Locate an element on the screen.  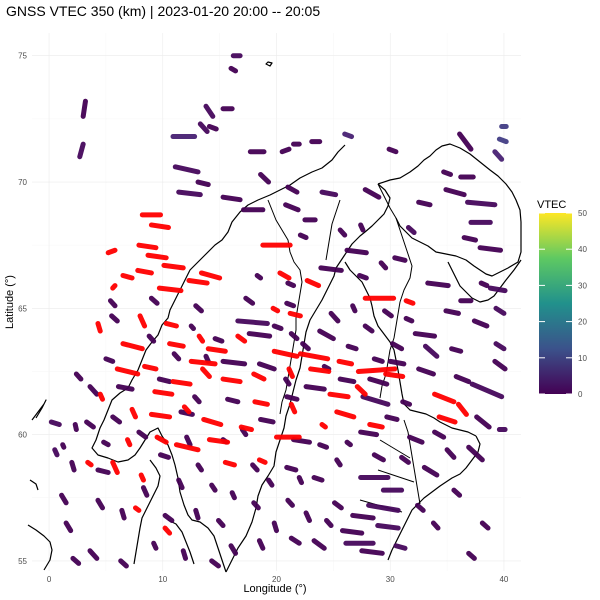
x-tick-label: 40 is located at coordinates (503, 579).